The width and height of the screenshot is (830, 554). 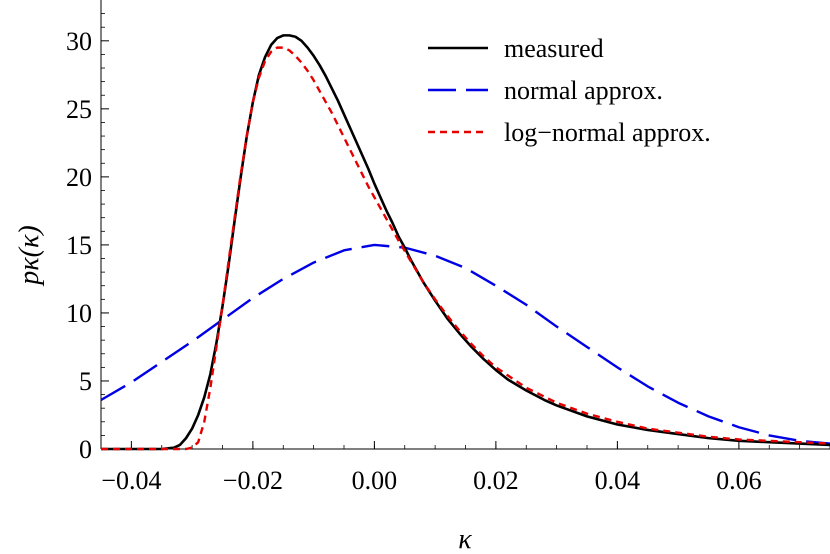 What do you see at coordinates (465, 468) in the screenshot?
I see `x-ticks: −0.04 −0.02 0.00 0.02 0.04 0.06` at bounding box center [465, 468].